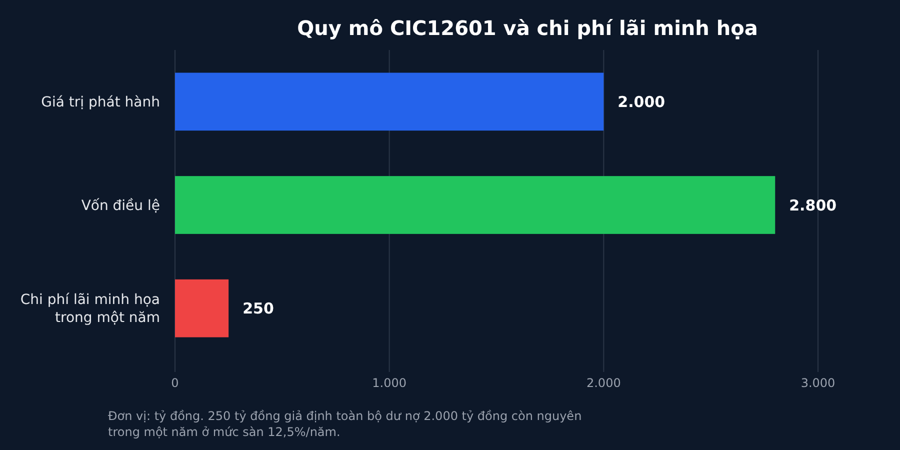 This screenshot has height=450, width=900. I want to click on y-tick-label: Chi phí lãi minh họa trong một năm, so click(90, 309).